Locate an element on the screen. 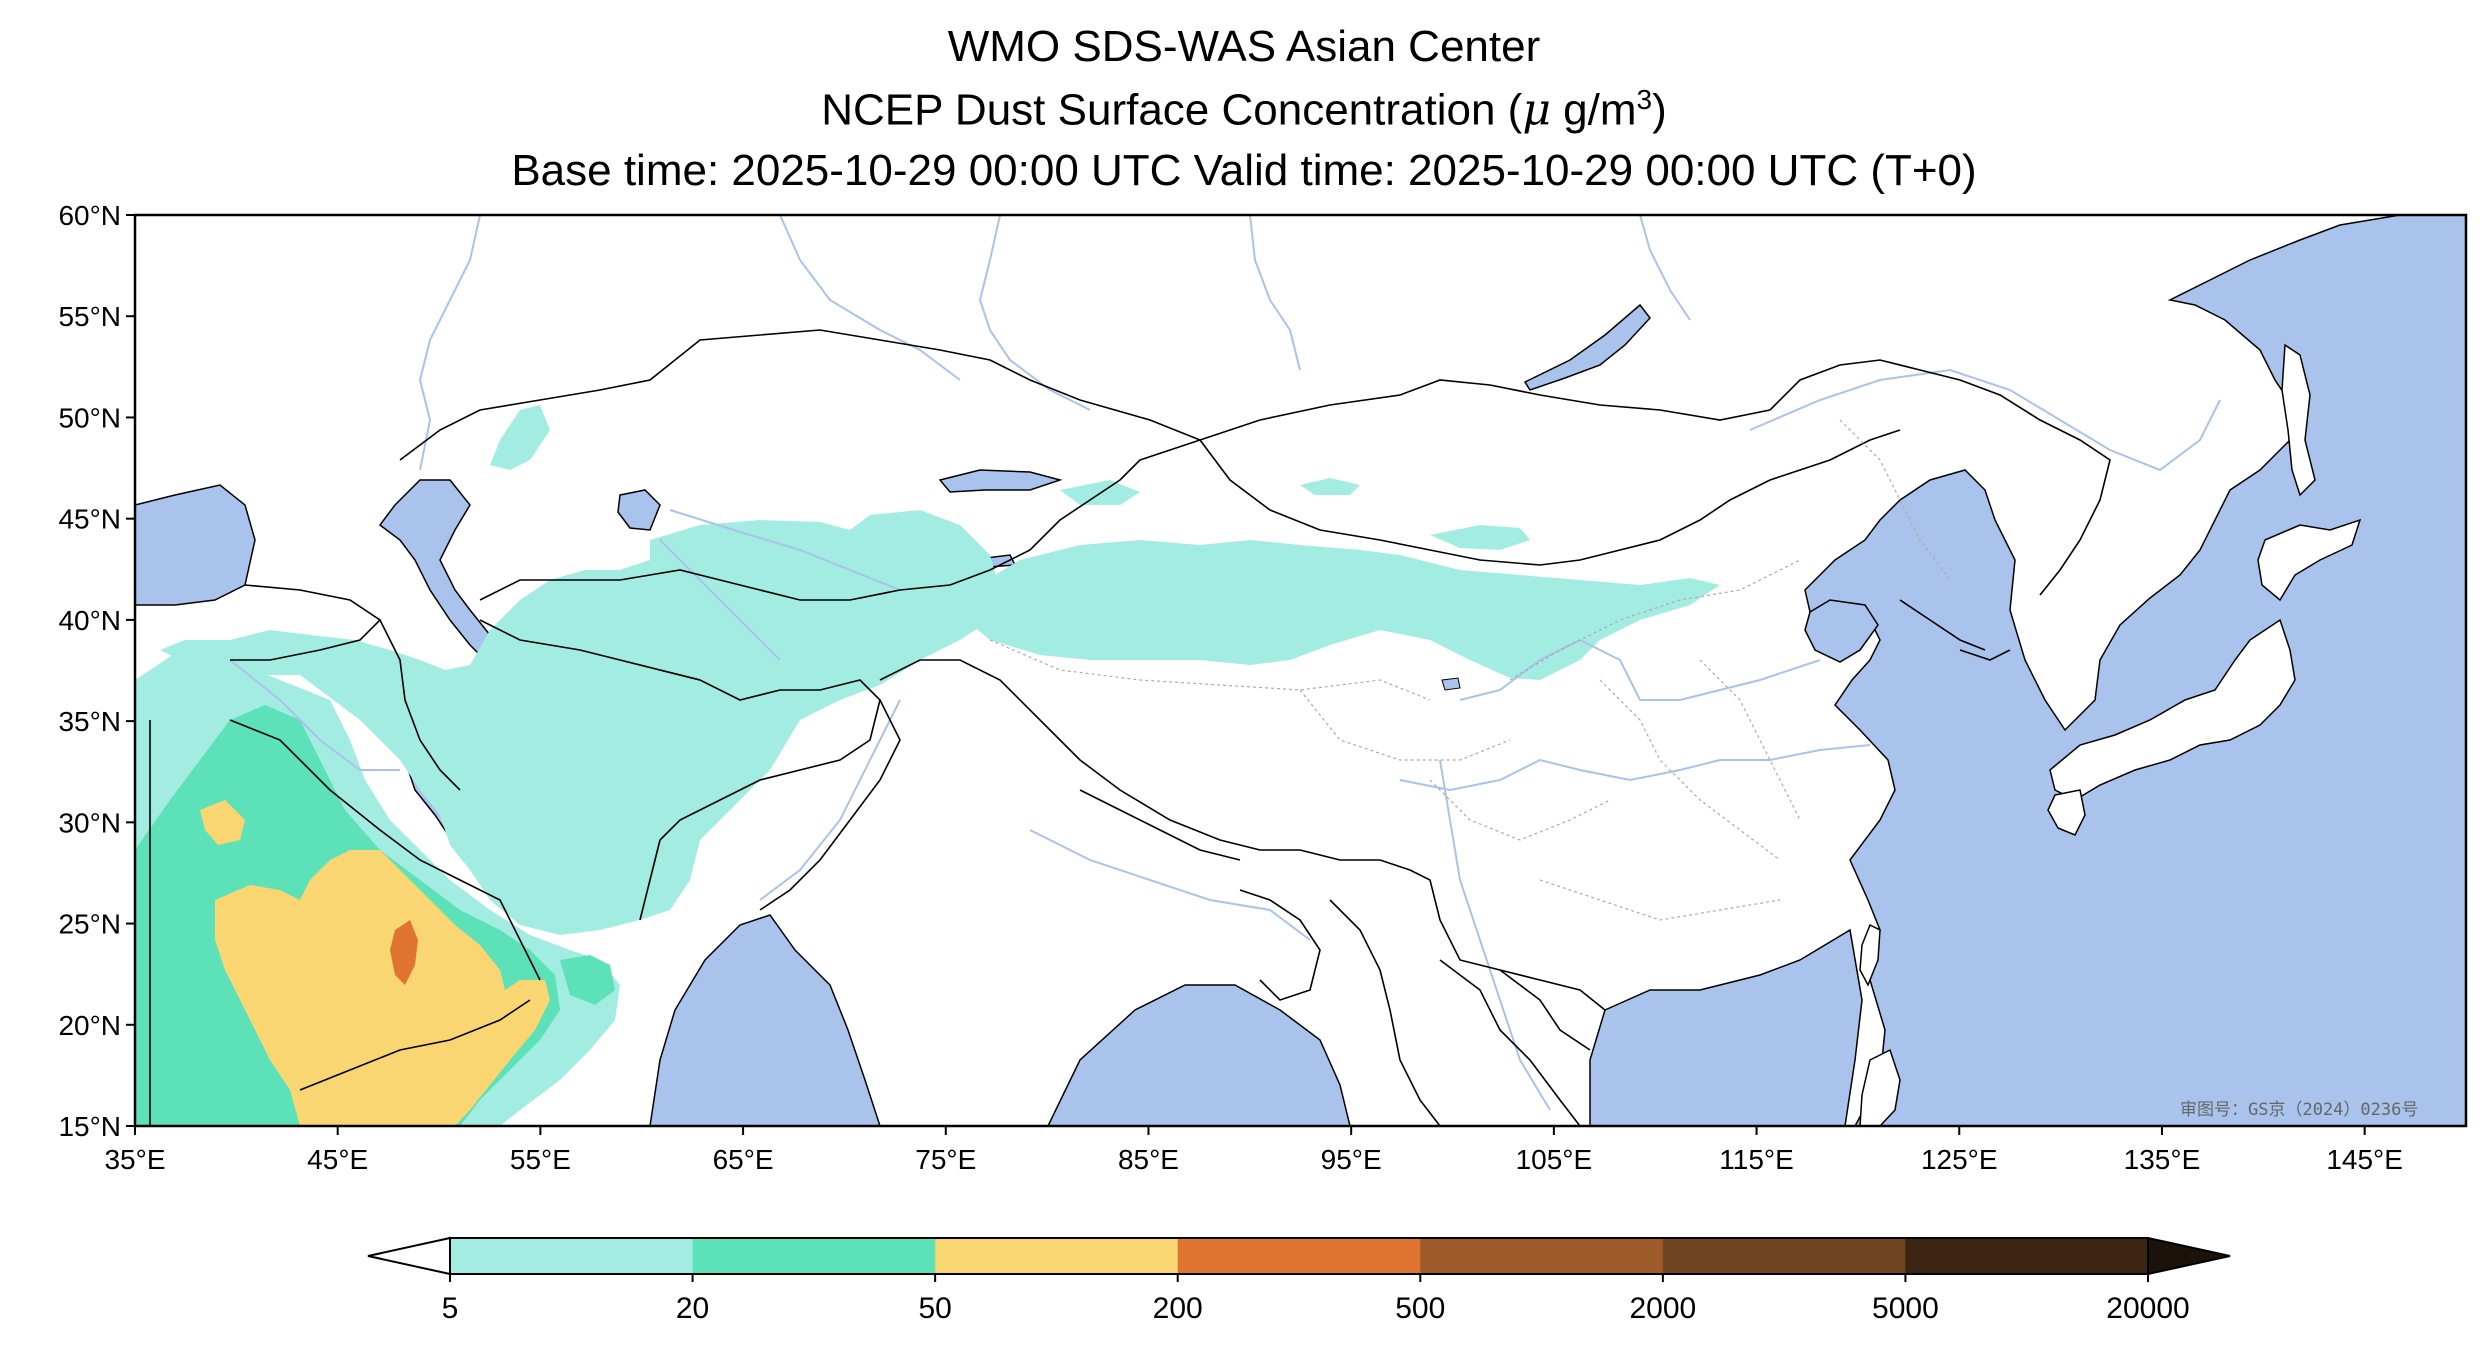  border-iran-pakistan is located at coordinates (650, 880).